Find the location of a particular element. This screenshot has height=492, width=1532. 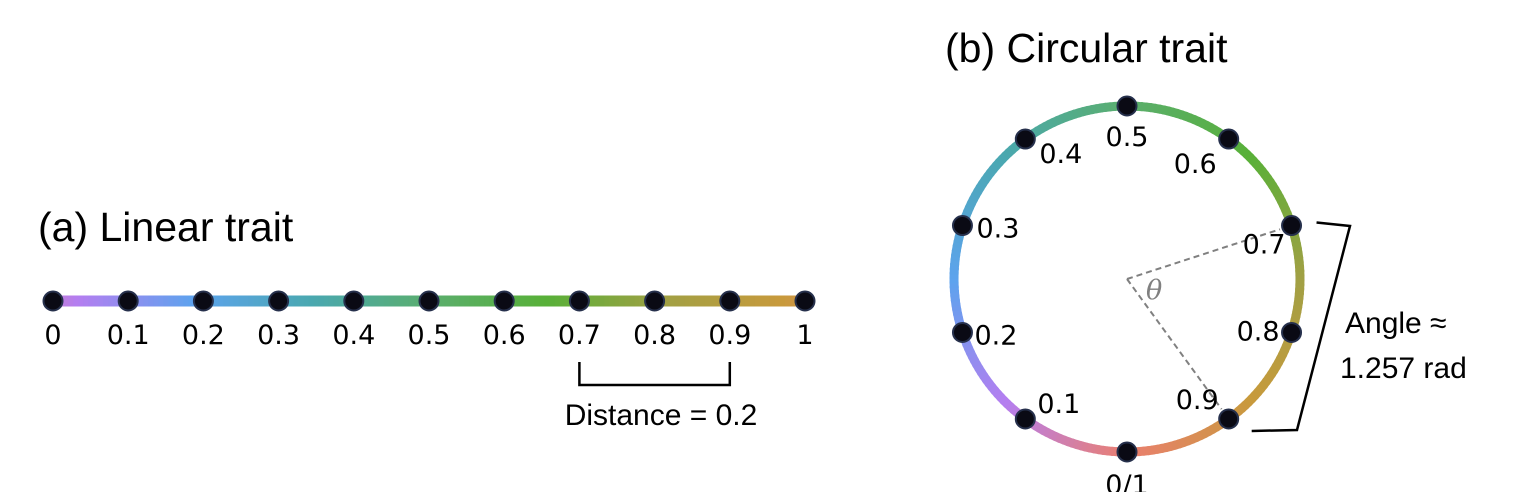

linear-tick-label: 0.4 is located at coordinates (353, 335).